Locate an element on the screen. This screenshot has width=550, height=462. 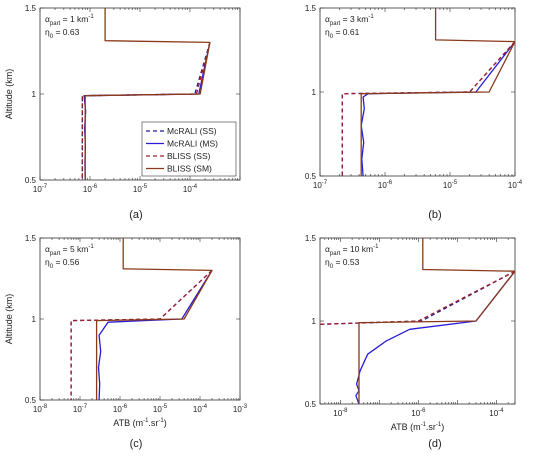
legend-box is located at coordinates (189, 149).